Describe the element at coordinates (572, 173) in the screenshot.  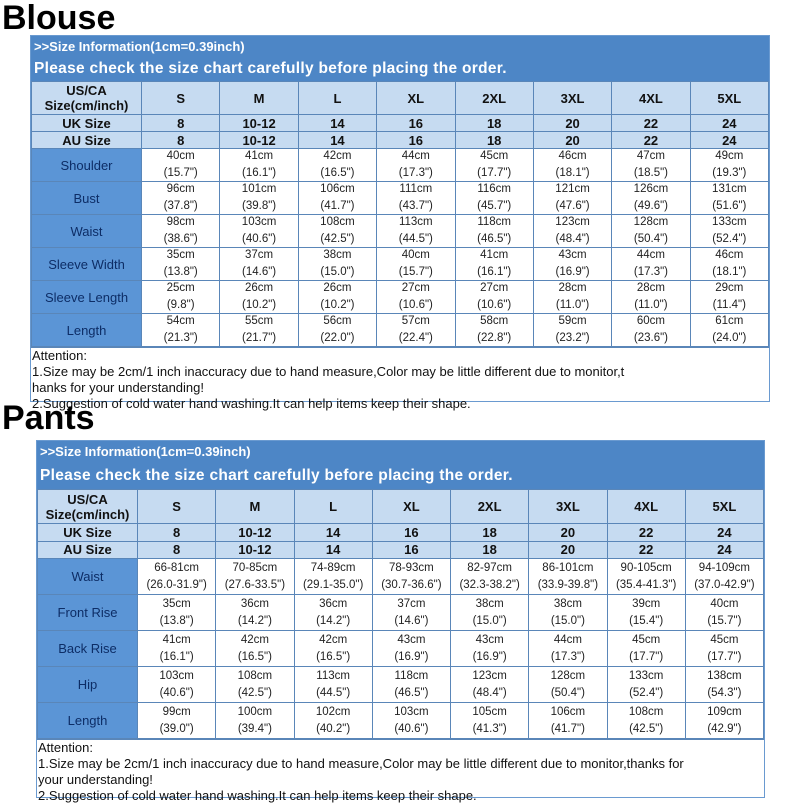
I see `inch-value: (18.1")` at that location.